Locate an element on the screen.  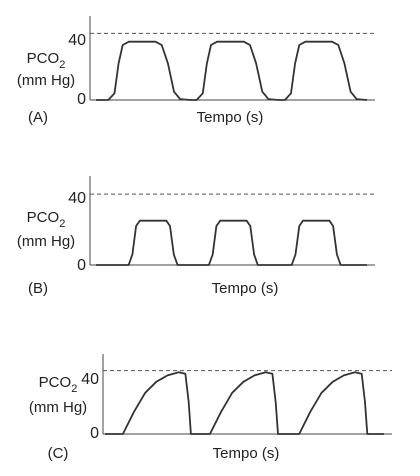
panel-label: (C) is located at coordinates (58, 453).